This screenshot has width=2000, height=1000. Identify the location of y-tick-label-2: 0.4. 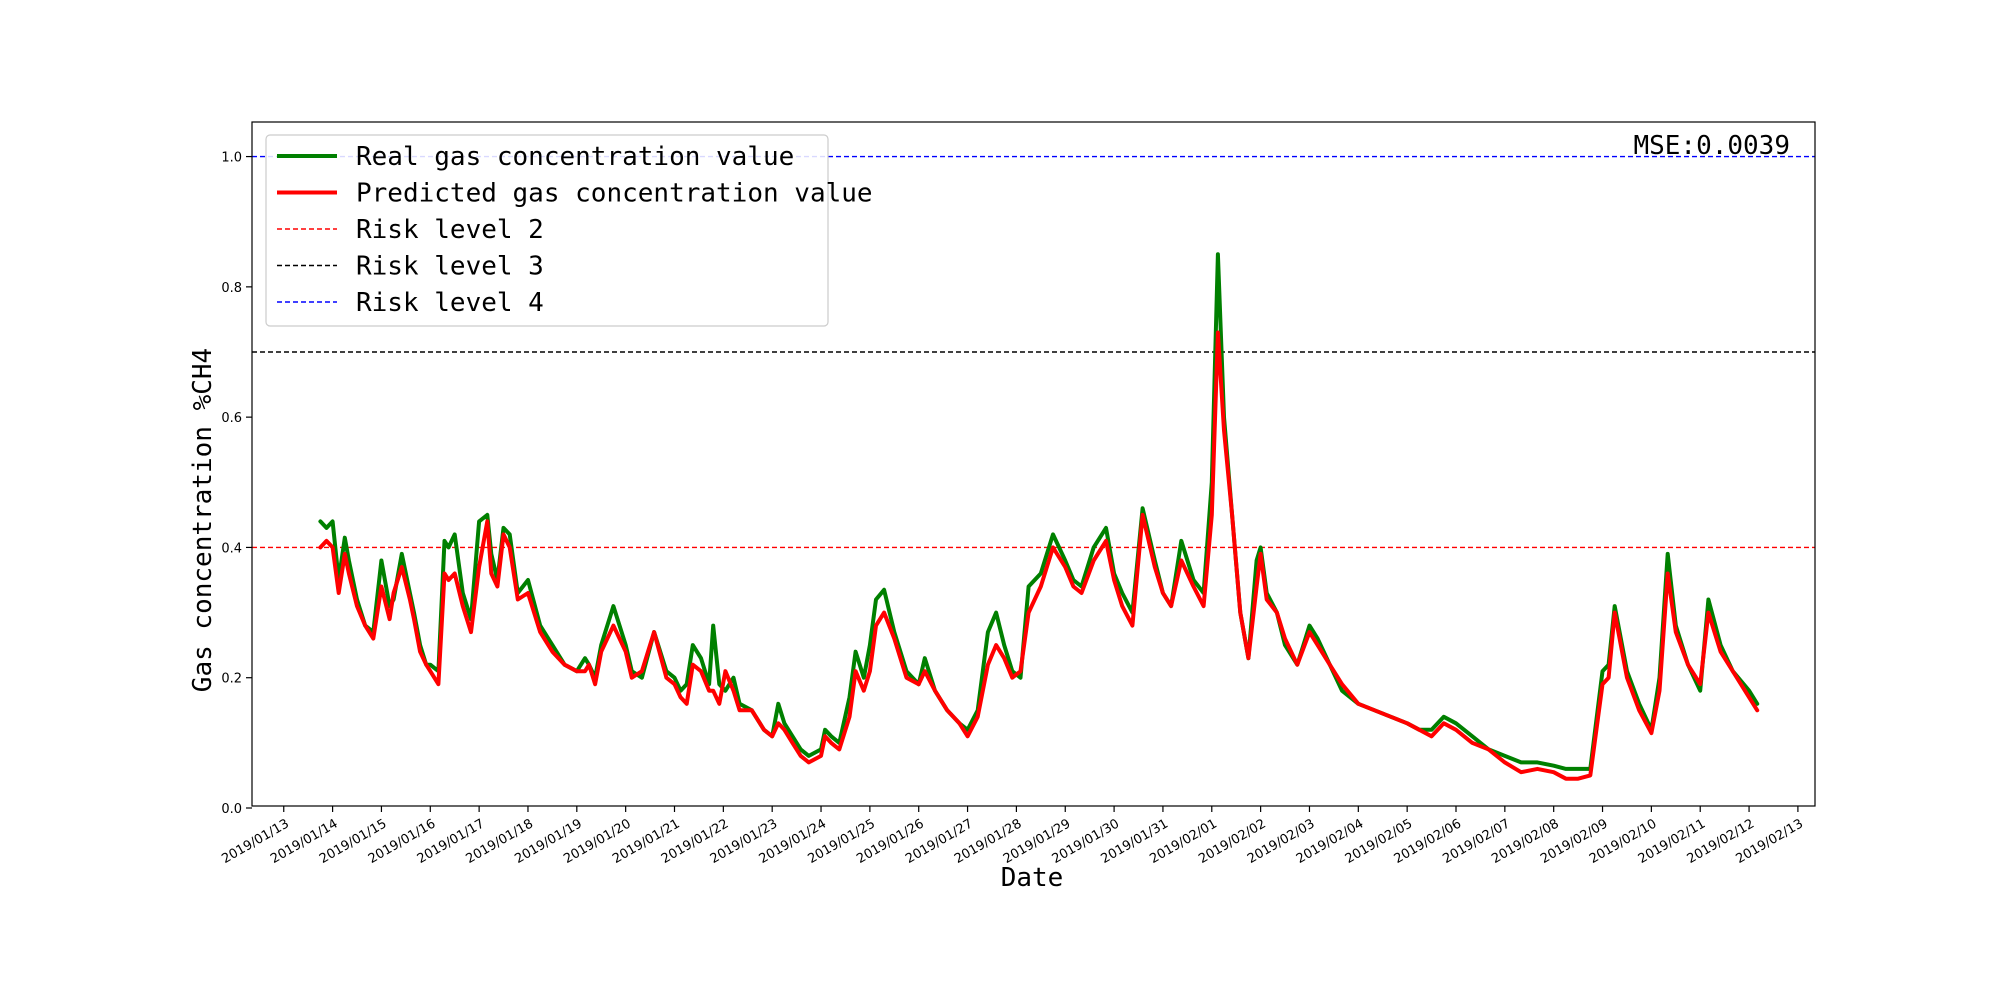
(231, 548).